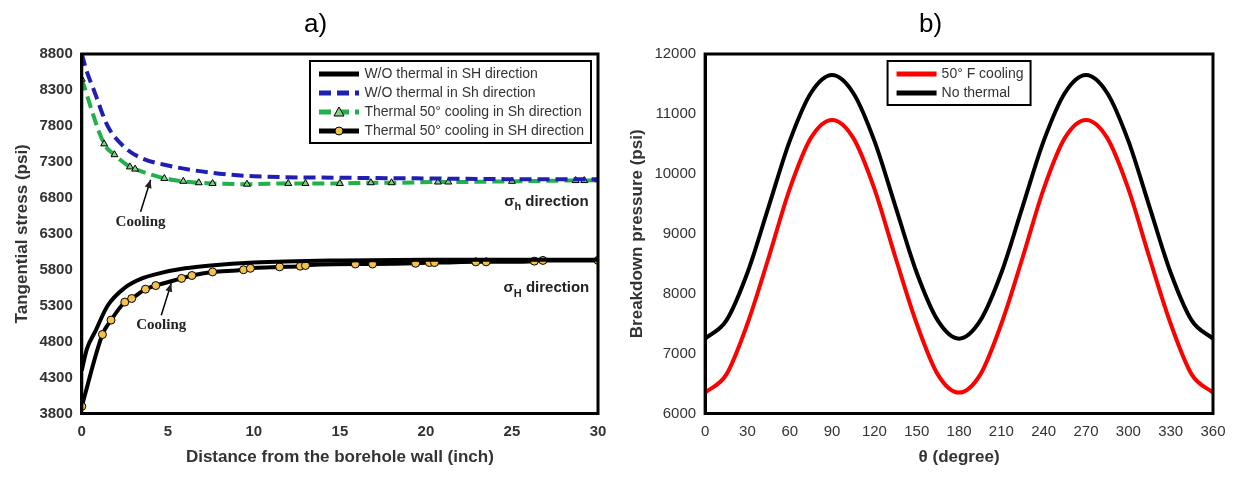 This screenshot has width=1256, height=483. I want to click on x-tick-label: 25, so click(512, 430).